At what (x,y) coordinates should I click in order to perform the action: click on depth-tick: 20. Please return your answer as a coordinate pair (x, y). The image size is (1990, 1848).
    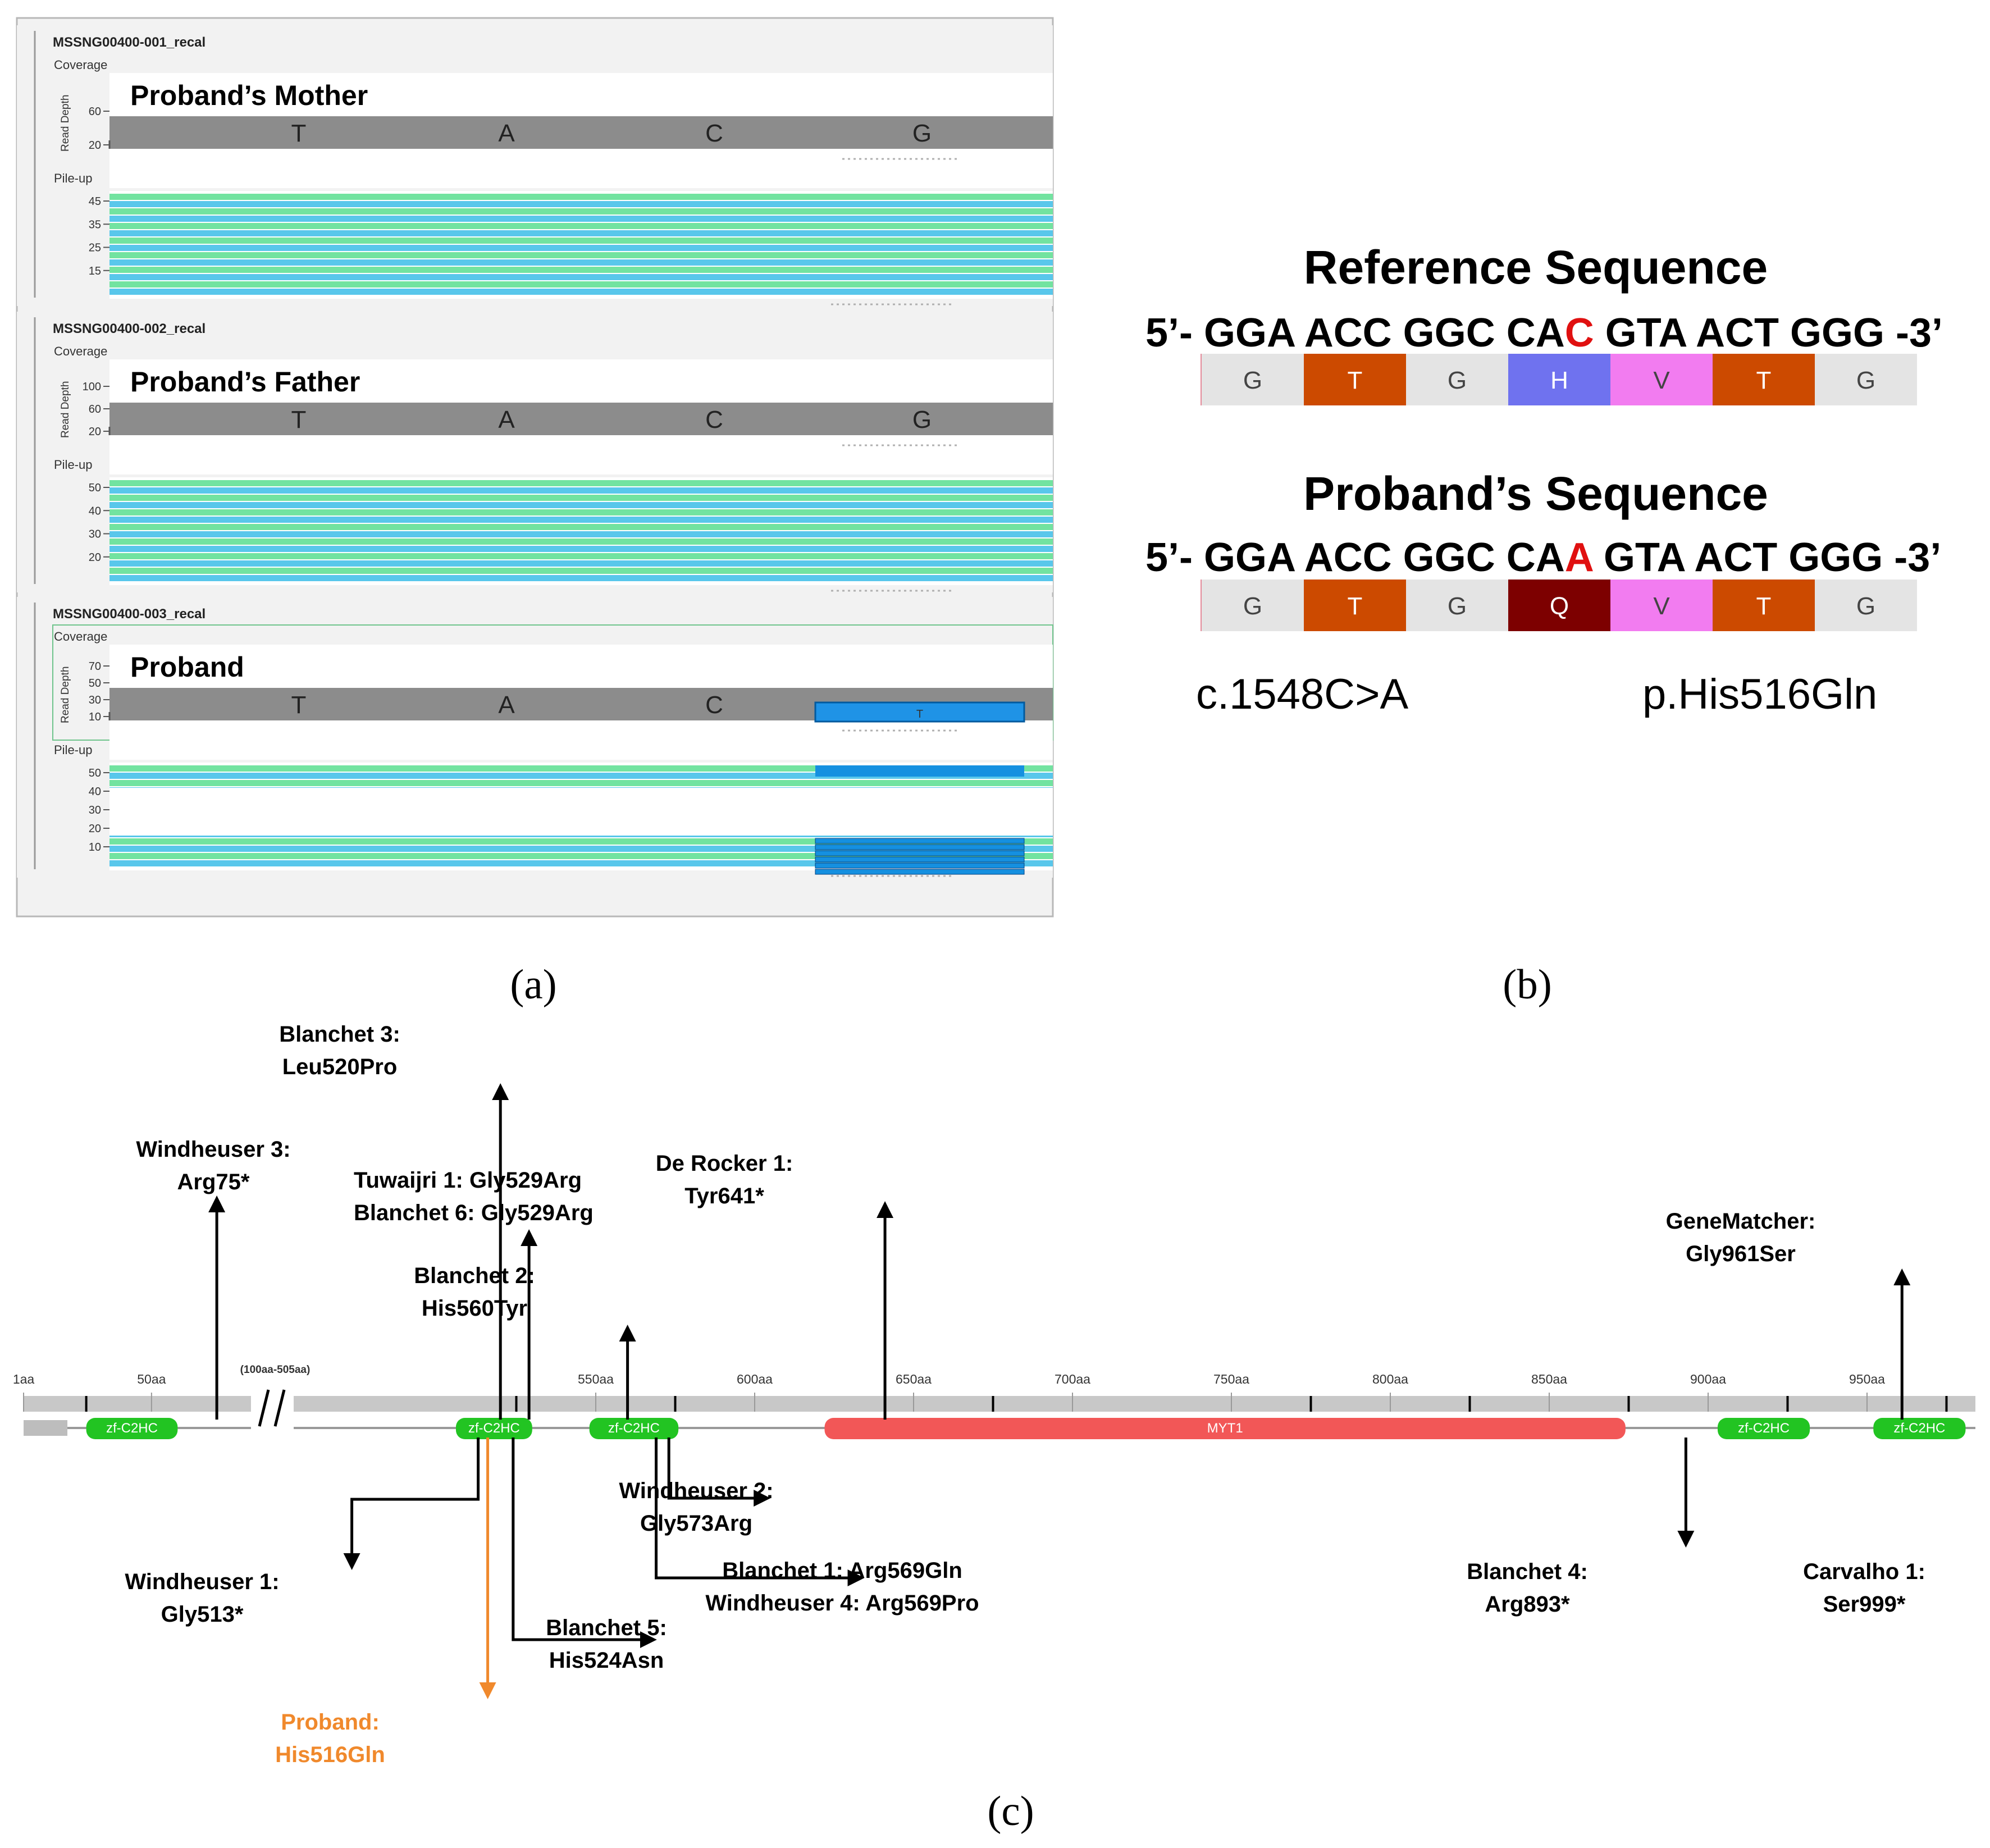
    Looking at the image, I should click on (95, 145).